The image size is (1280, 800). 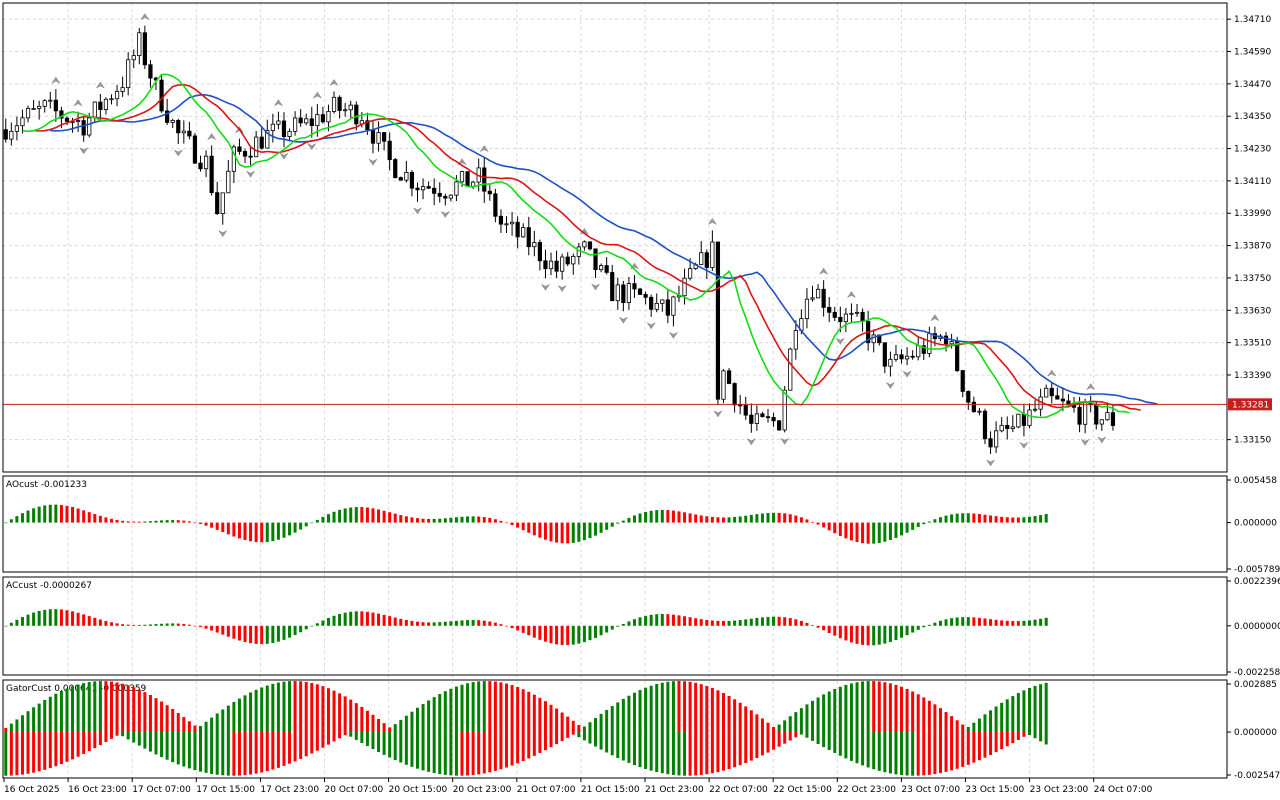 I want to click on price-tick-label: 1.33630, so click(x=1252, y=311).